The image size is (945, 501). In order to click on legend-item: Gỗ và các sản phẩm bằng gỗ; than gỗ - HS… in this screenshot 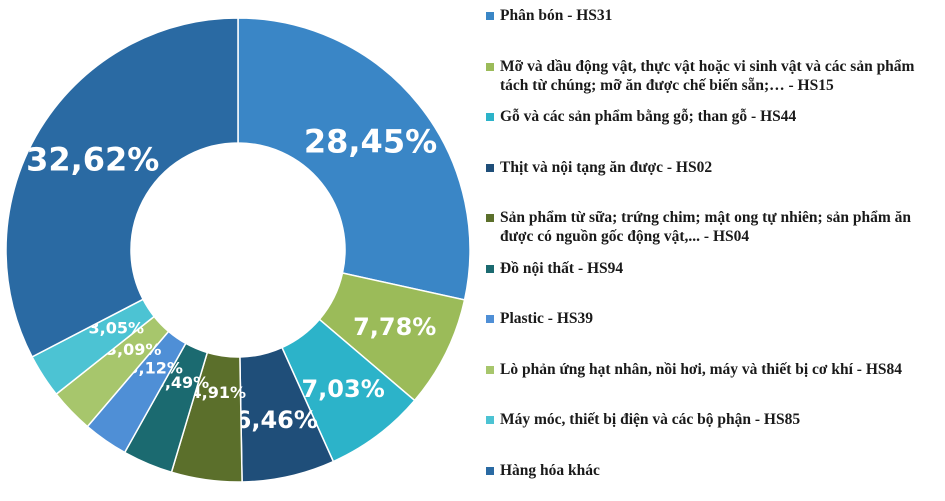, I will do `click(713, 127)`.